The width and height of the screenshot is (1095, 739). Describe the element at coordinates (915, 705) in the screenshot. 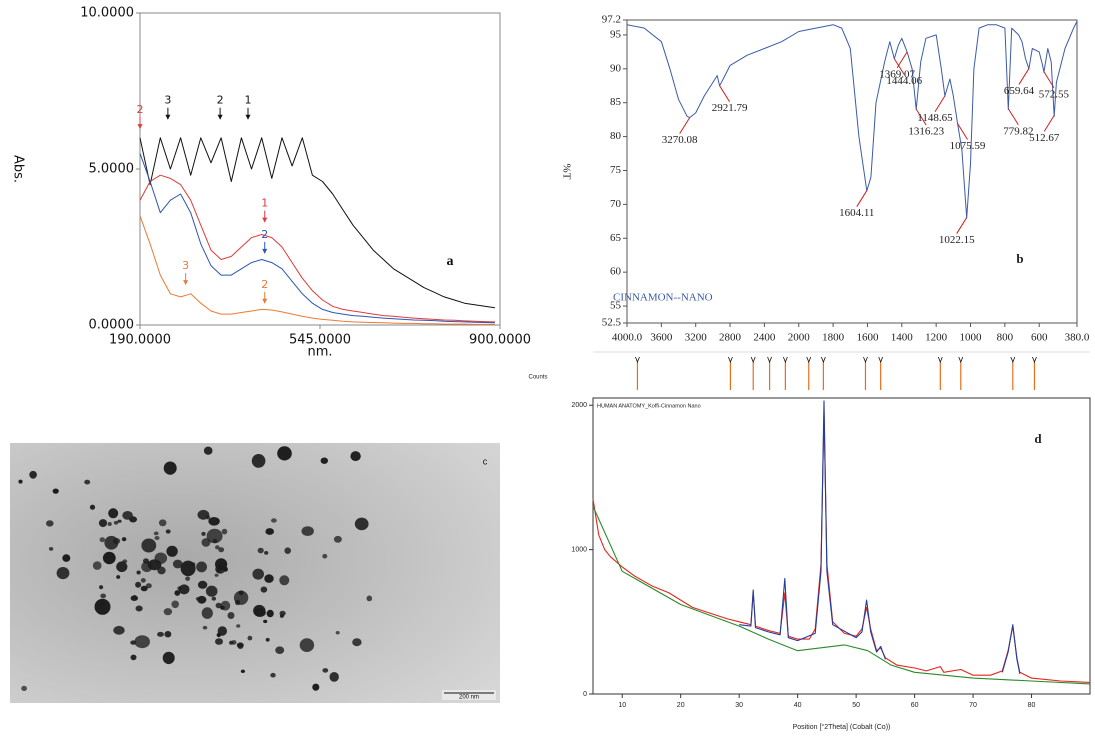

I see `x-tick-label: 60` at that location.